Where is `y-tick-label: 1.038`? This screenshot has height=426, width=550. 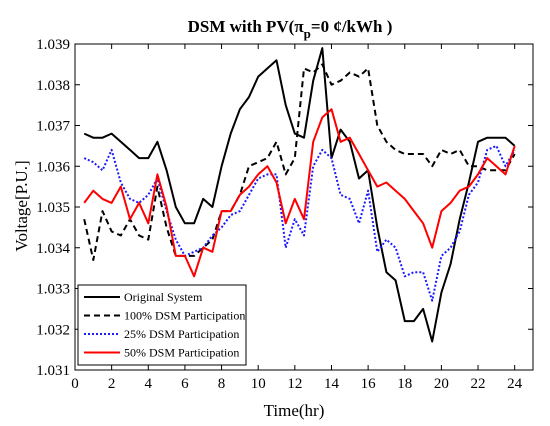
y-tick-label: 1.038 is located at coordinates (53, 86).